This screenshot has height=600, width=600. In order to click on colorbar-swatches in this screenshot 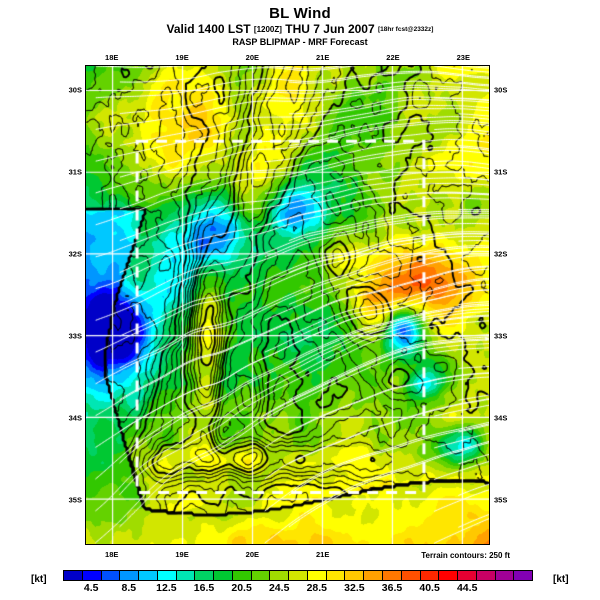, I will do `click(298, 575)`.